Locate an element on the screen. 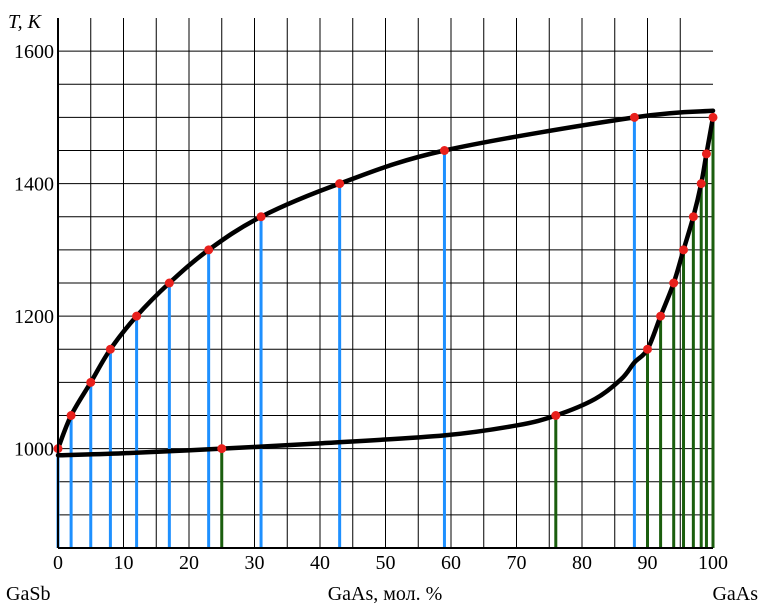 This screenshot has height=615, width=765. x-tick-label: 100 is located at coordinates (713, 563).